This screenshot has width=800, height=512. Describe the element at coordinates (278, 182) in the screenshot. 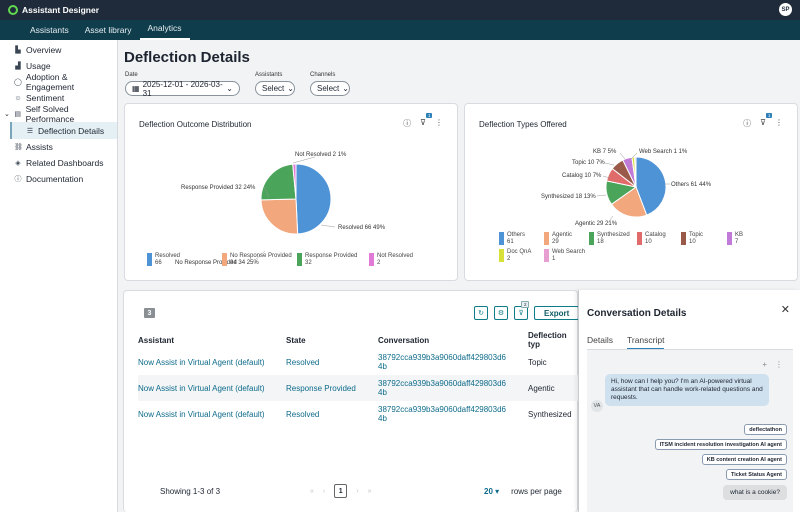

I see `pie-slice-response-provided` at that location.